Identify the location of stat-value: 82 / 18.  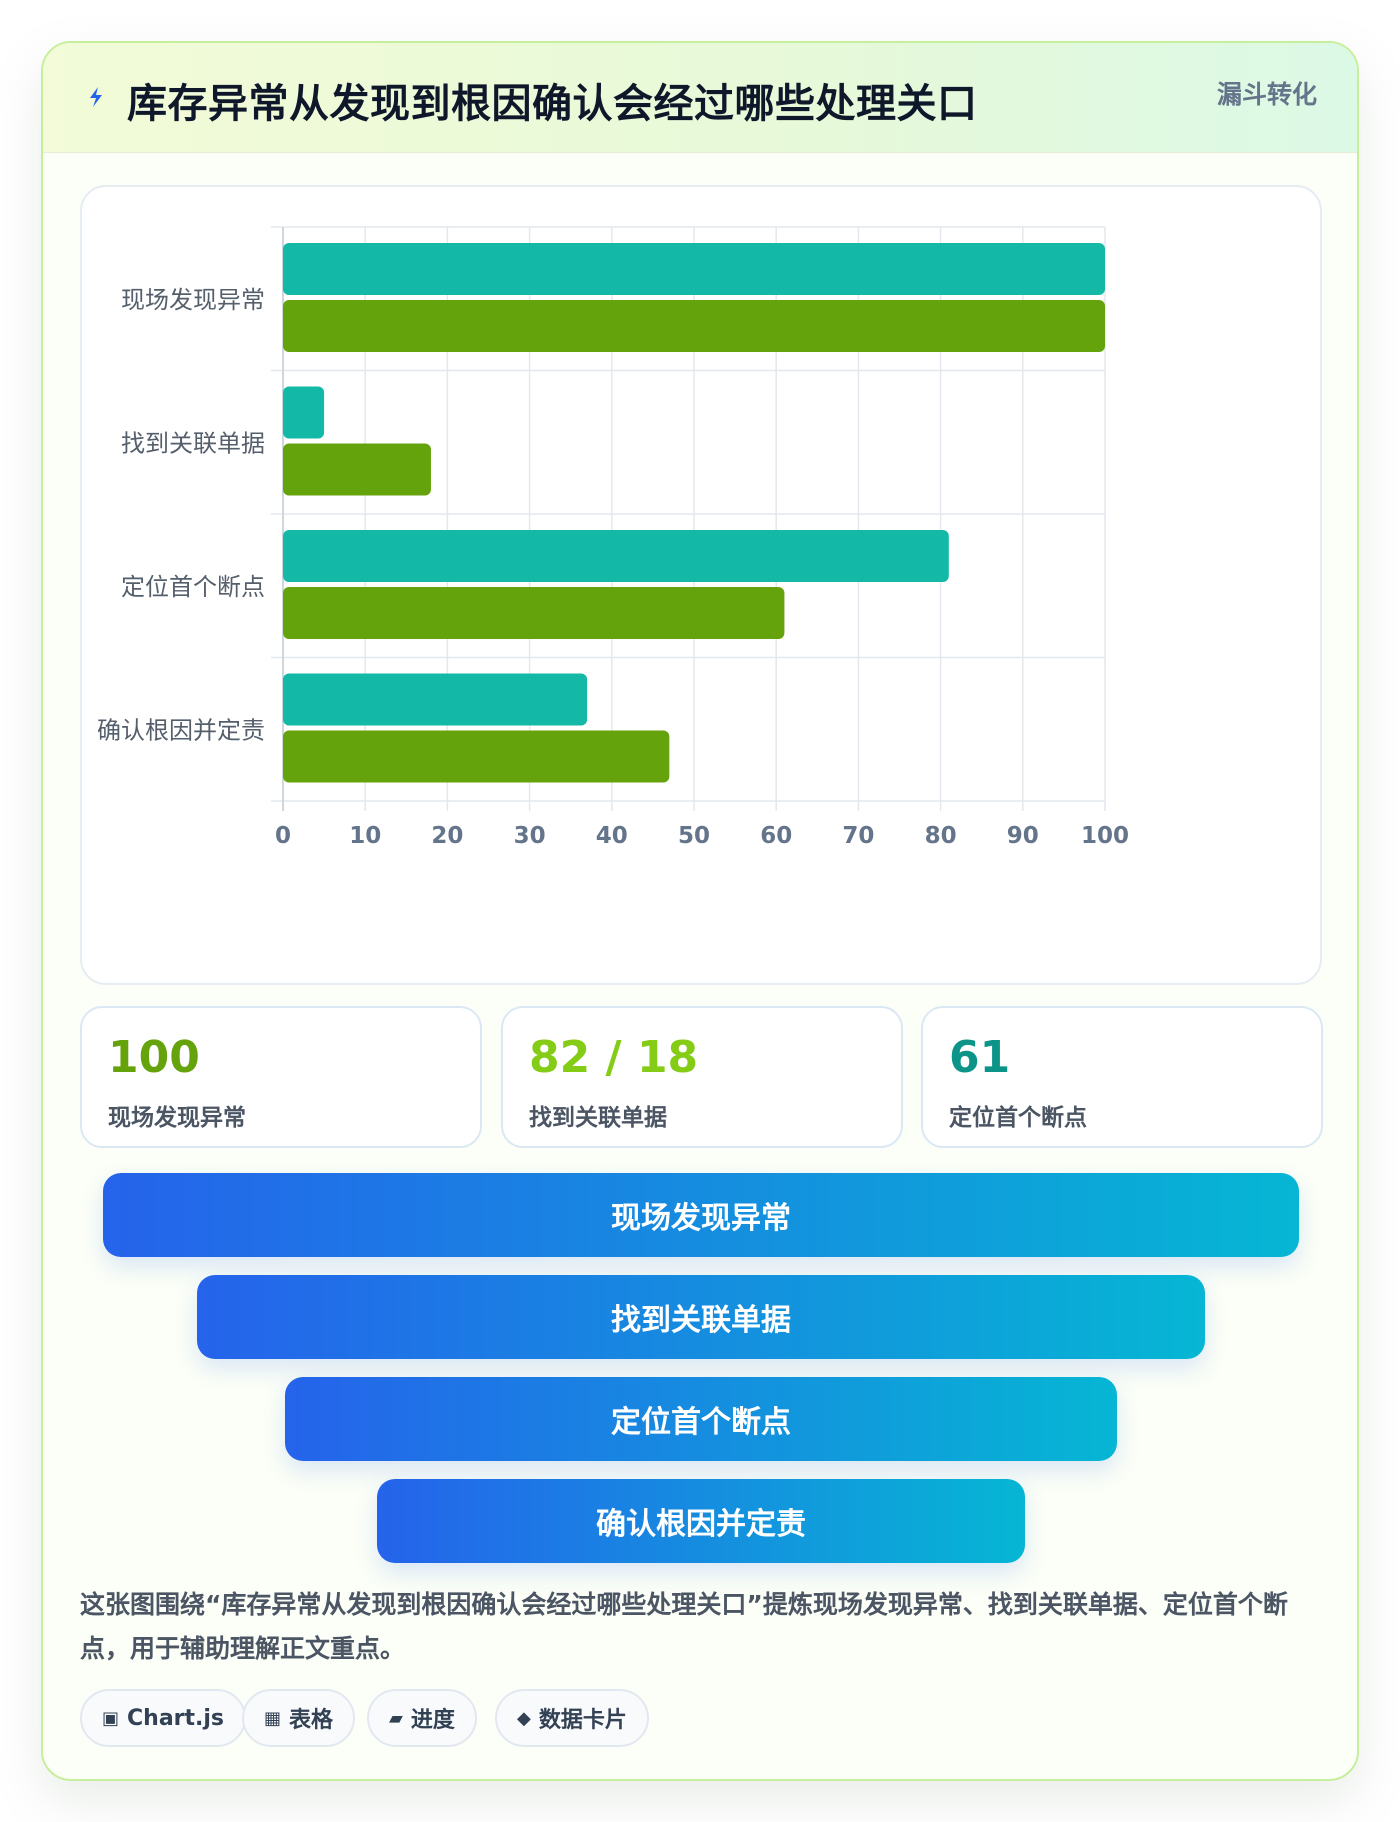
(614, 1057).